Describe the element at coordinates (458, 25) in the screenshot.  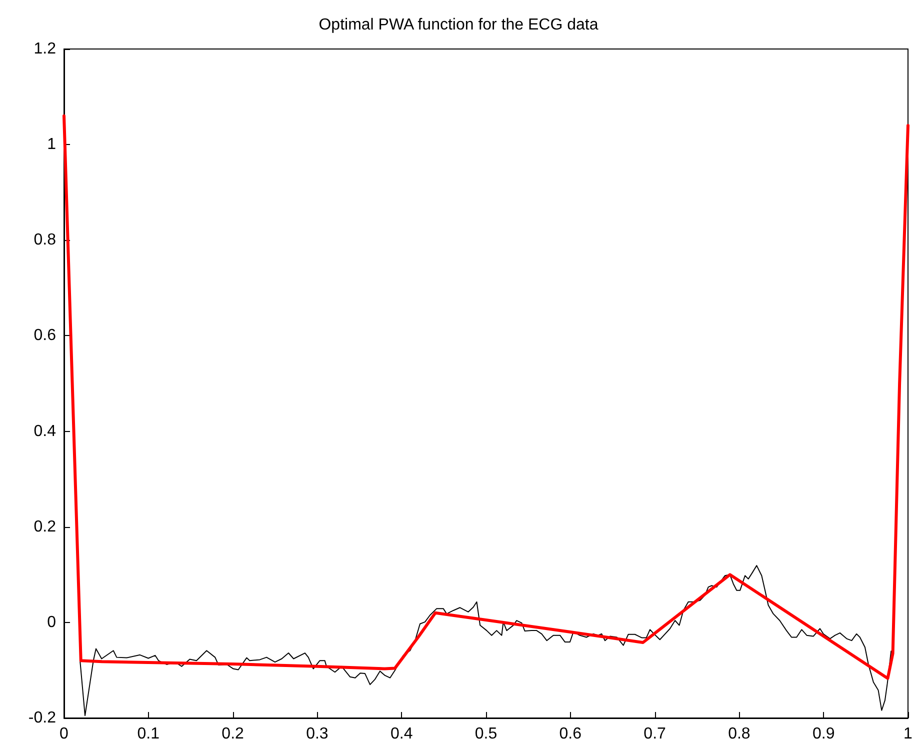
I see `chart-title: Optimal PWA function for the ECG data` at that location.